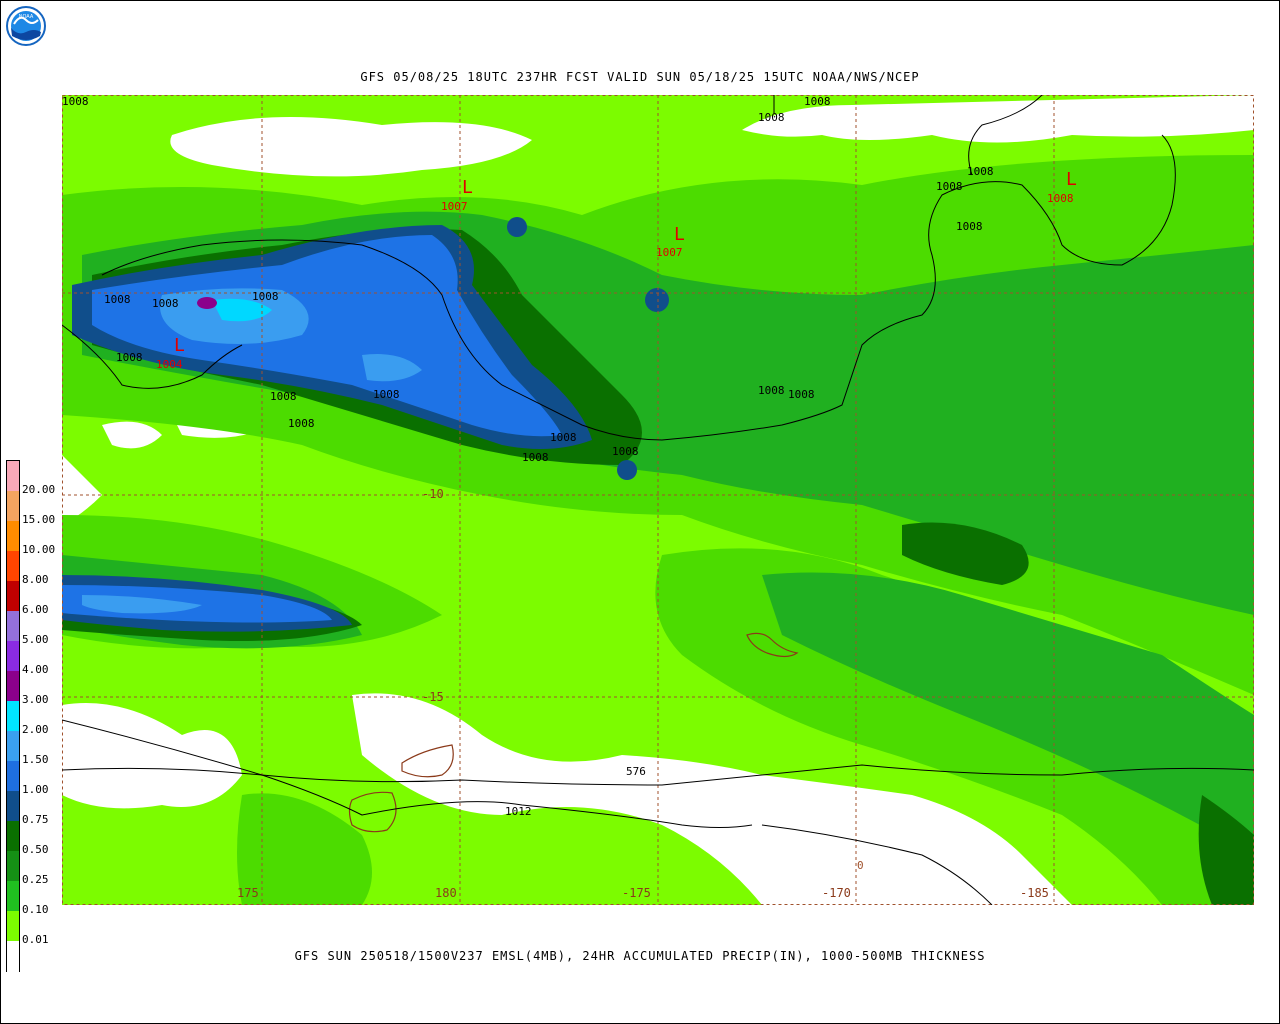 This screenshot has height=1024, width=1280. What do you see at coordinates (518, 811) in the screenshot?
I see `isobar-label: 1012` at bounding box center [518, 811].